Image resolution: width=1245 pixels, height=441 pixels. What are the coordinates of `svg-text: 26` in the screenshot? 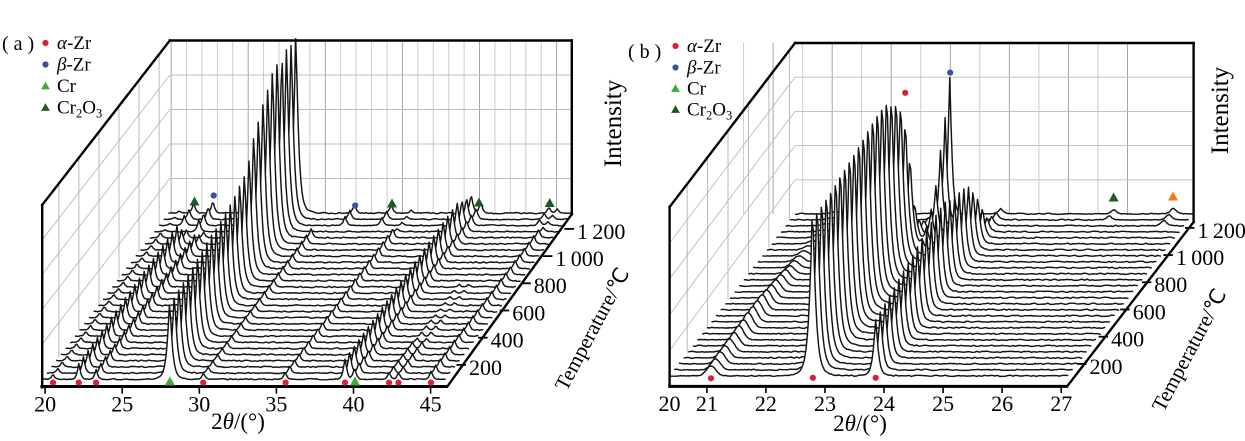 It's located at (1002, 403).